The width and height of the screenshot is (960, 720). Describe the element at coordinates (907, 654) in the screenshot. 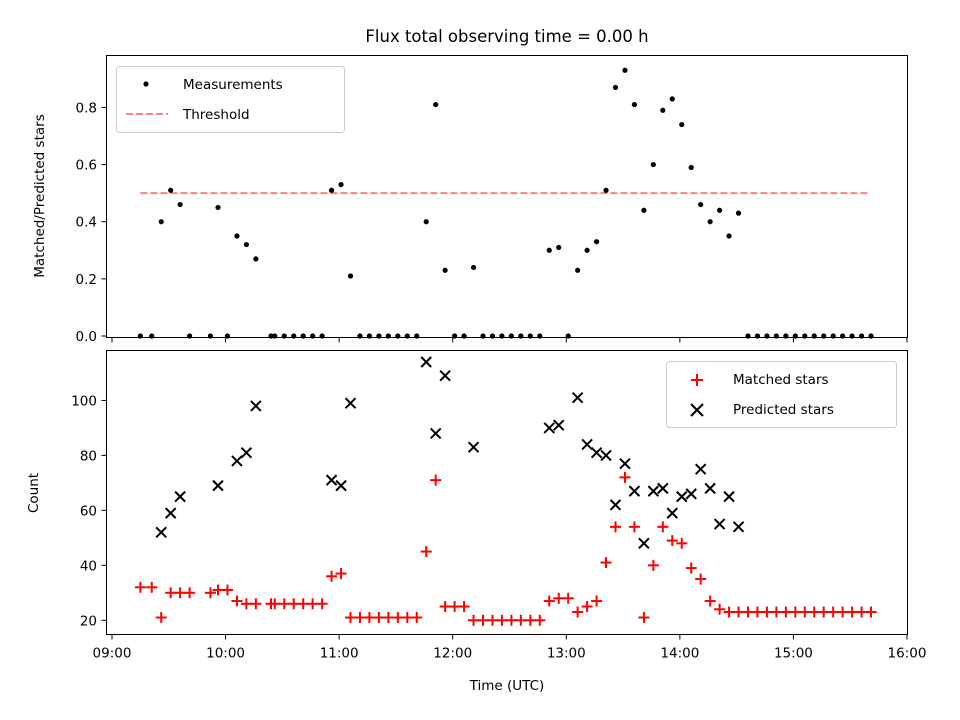

I see `bottom-x-tick-label: 16:00` at that location.